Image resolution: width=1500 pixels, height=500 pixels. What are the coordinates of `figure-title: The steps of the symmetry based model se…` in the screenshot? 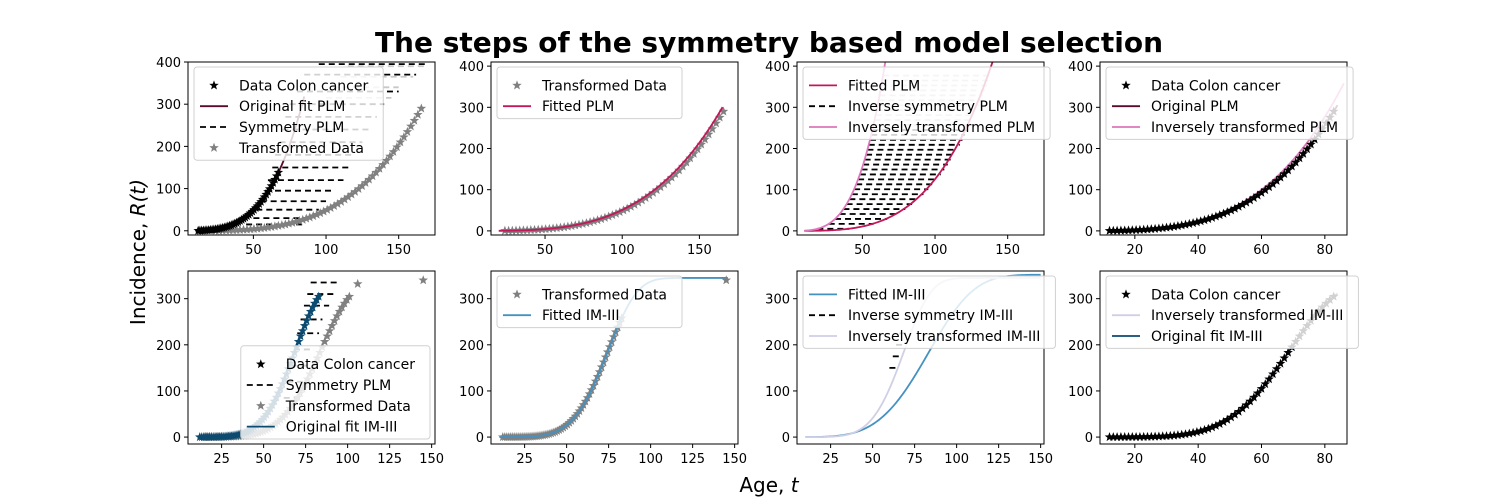 It's located at (769, 42).